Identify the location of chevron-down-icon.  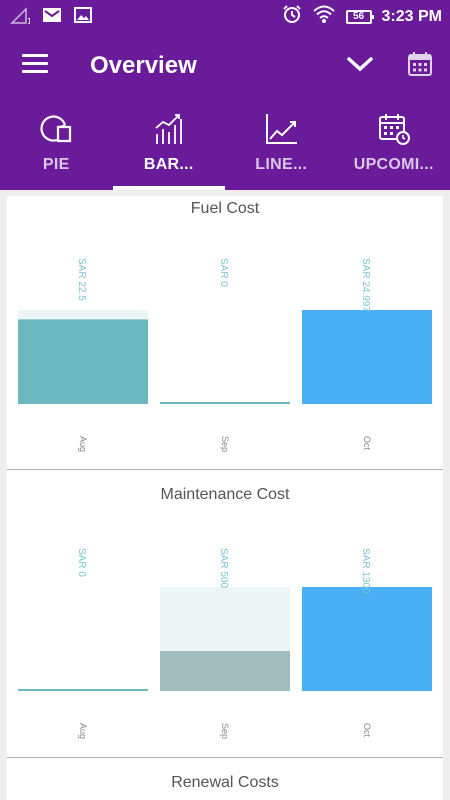
(360, 64).